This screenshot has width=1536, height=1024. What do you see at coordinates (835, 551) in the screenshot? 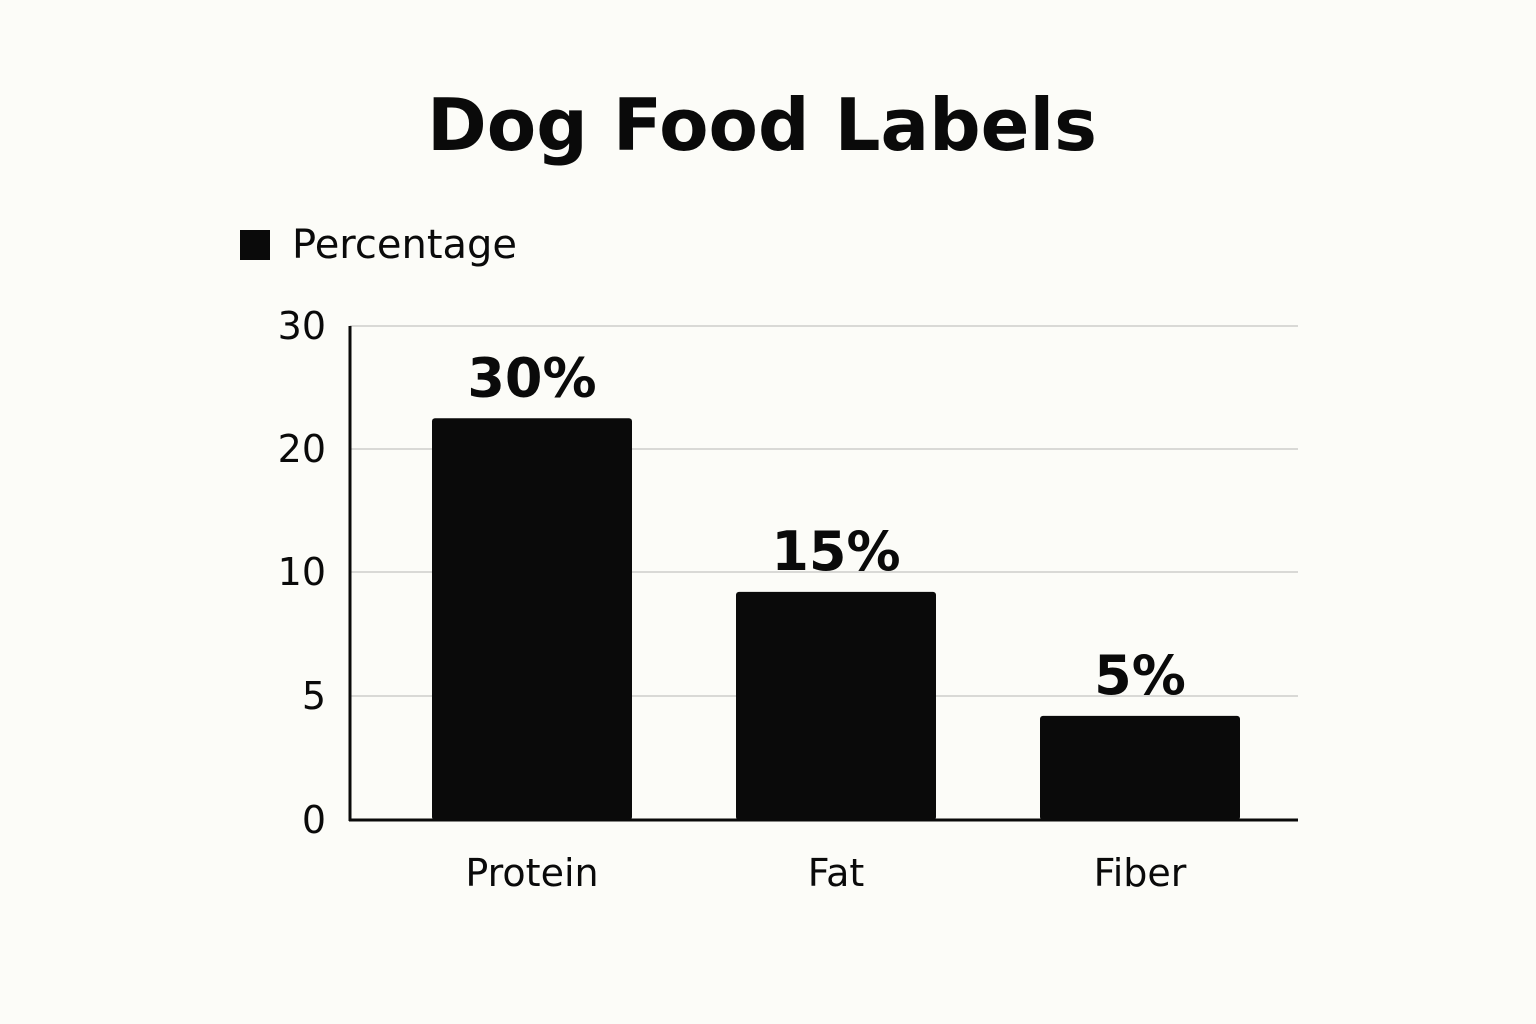
I see `data-label: 15%` at bounding box center [835, 551].